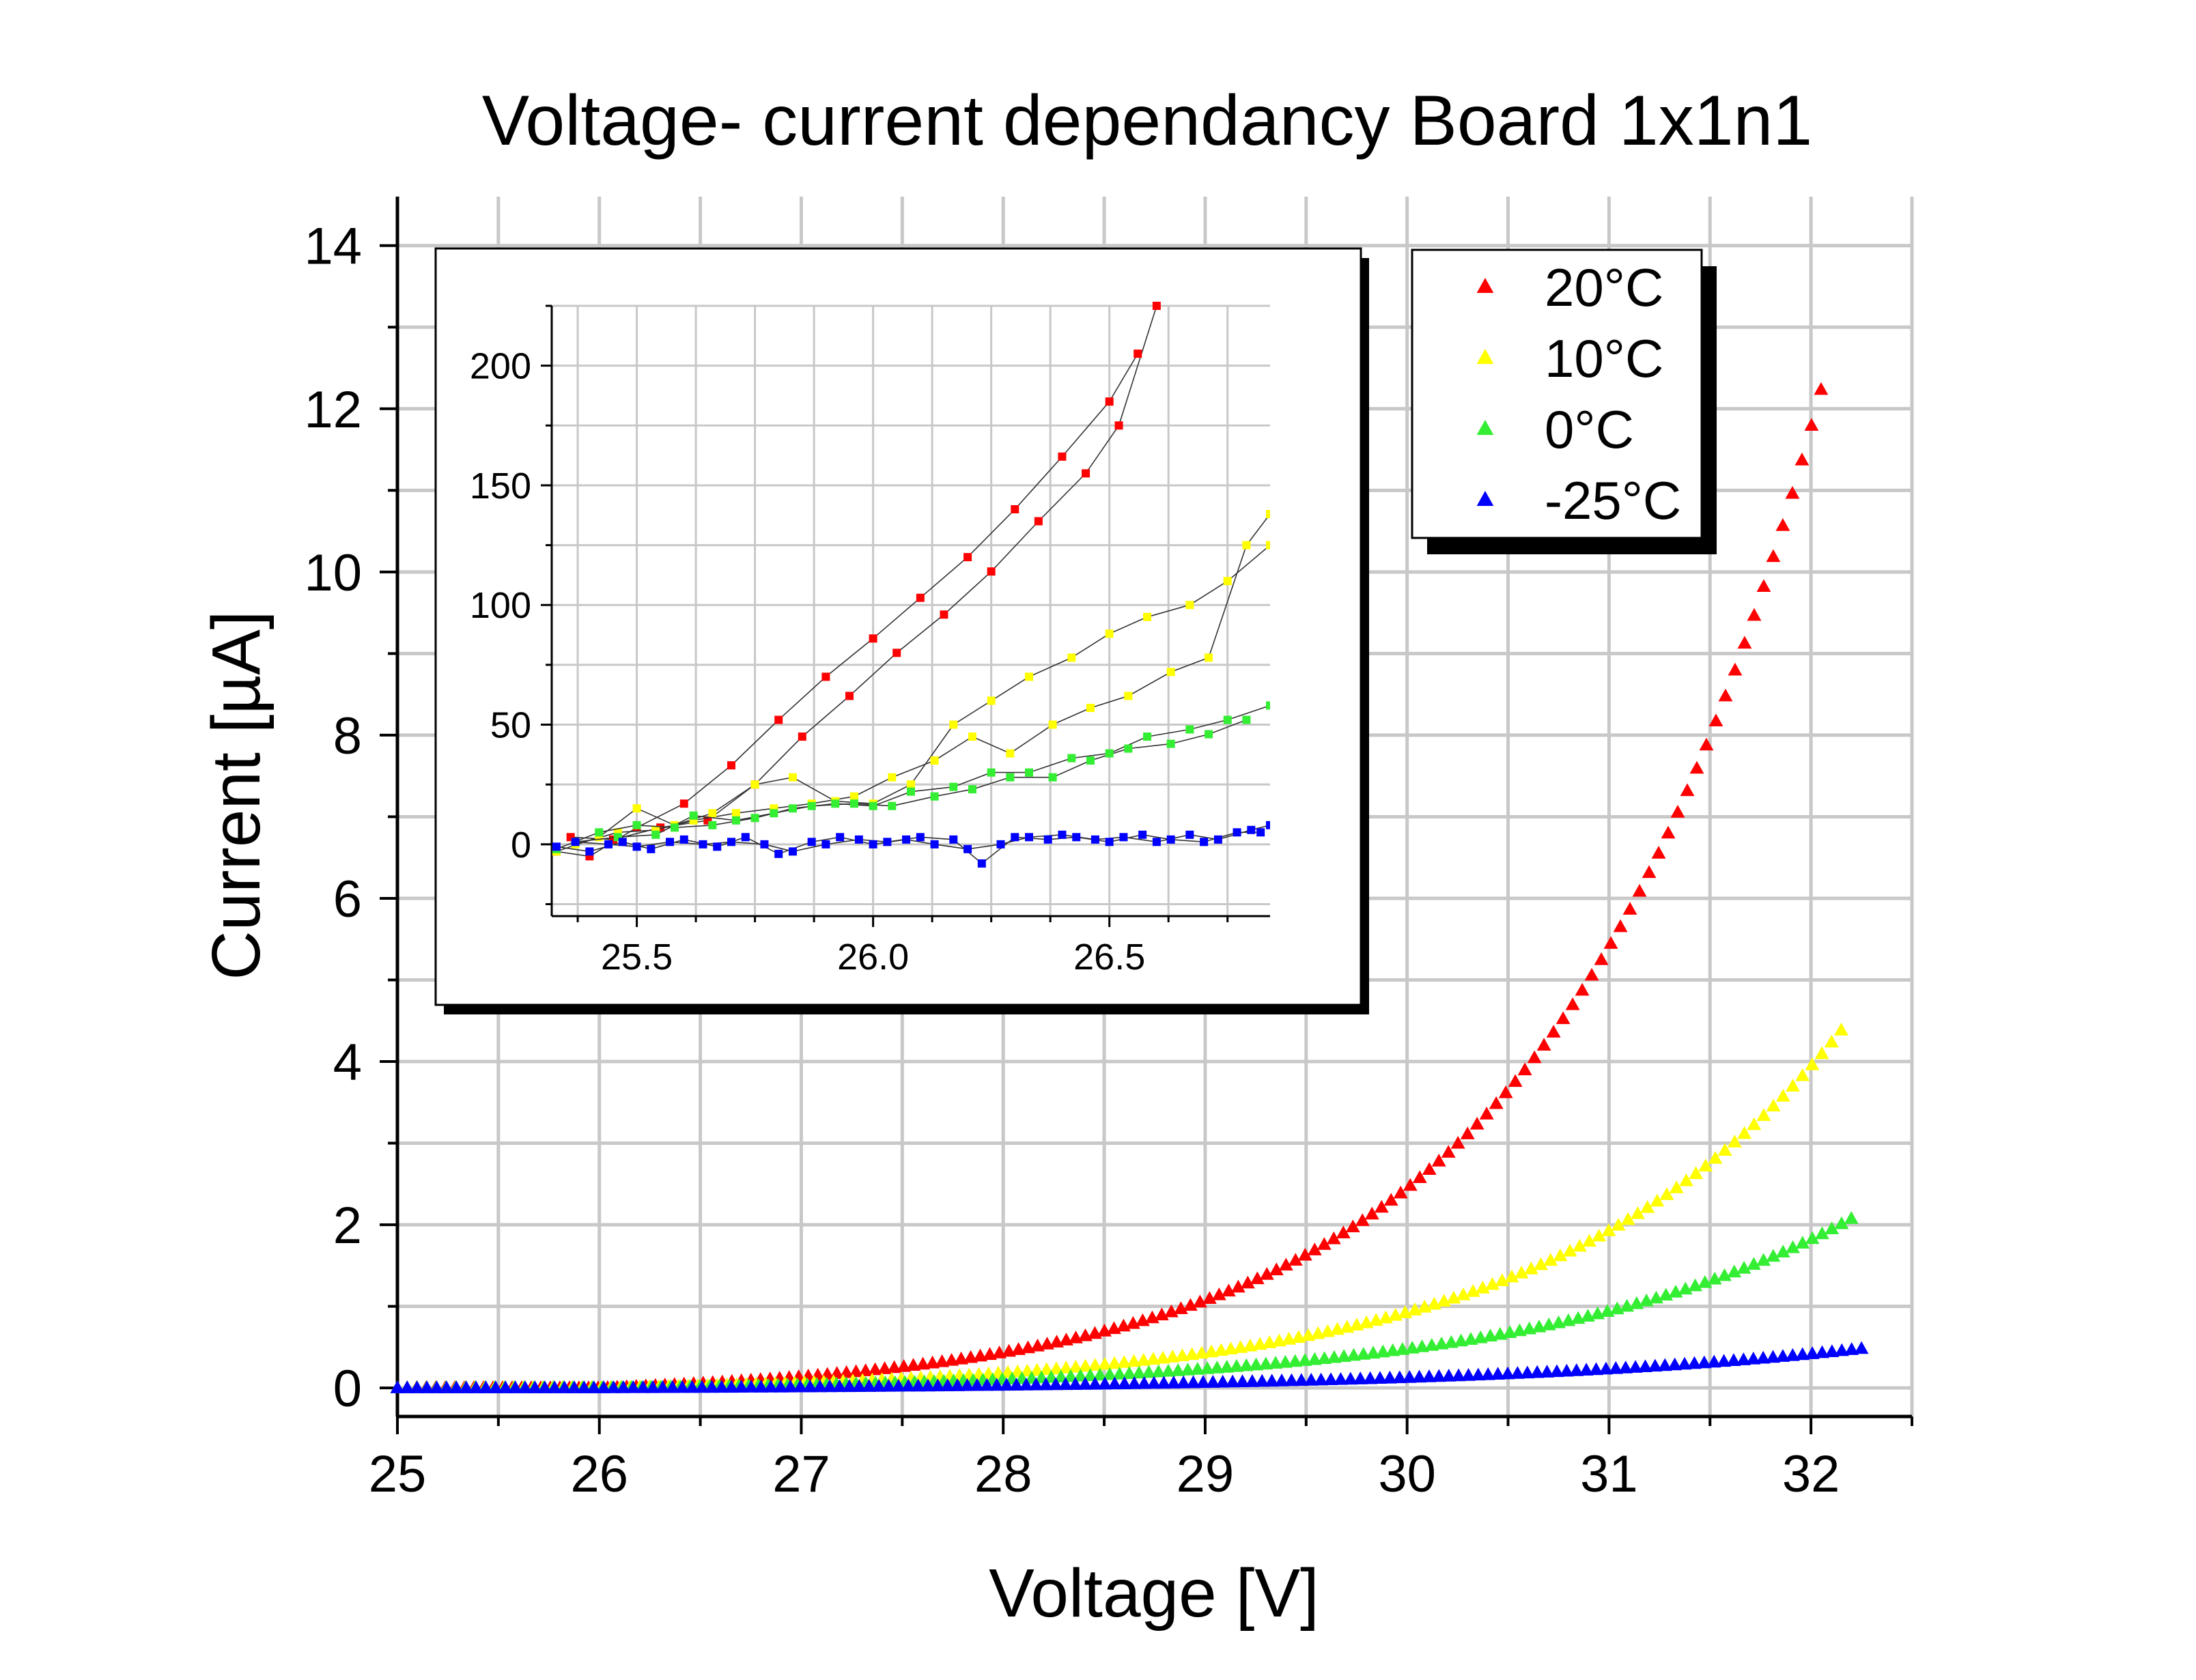 The height and width of the screenshot is (1680, 2196). I want to click on y-tick-label: 8, so click(347, 736).